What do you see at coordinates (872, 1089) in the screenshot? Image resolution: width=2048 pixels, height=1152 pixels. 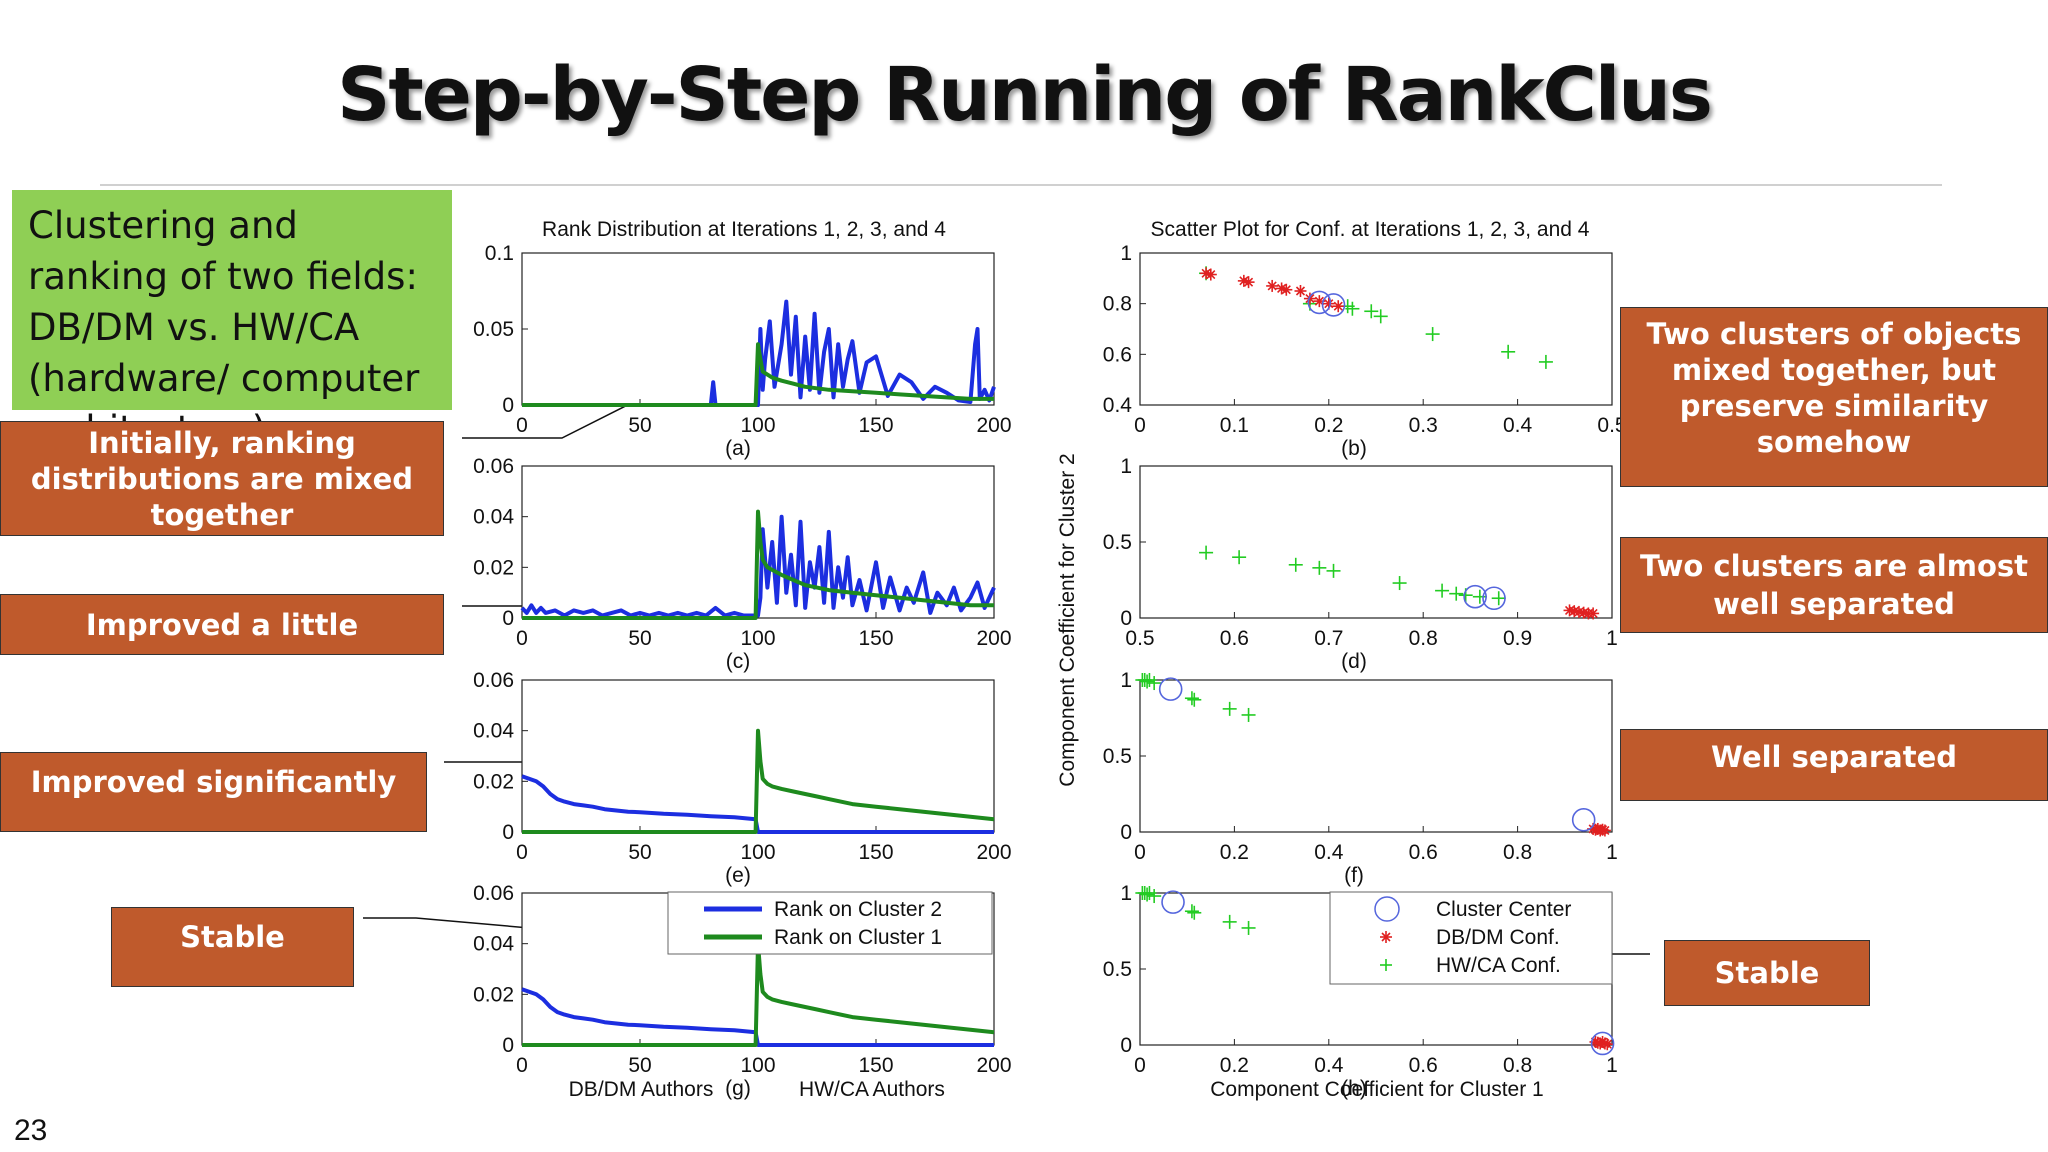 I see `panel-g-xlabel-right: HW/CA Authors` at bounding box center [872, 1089].